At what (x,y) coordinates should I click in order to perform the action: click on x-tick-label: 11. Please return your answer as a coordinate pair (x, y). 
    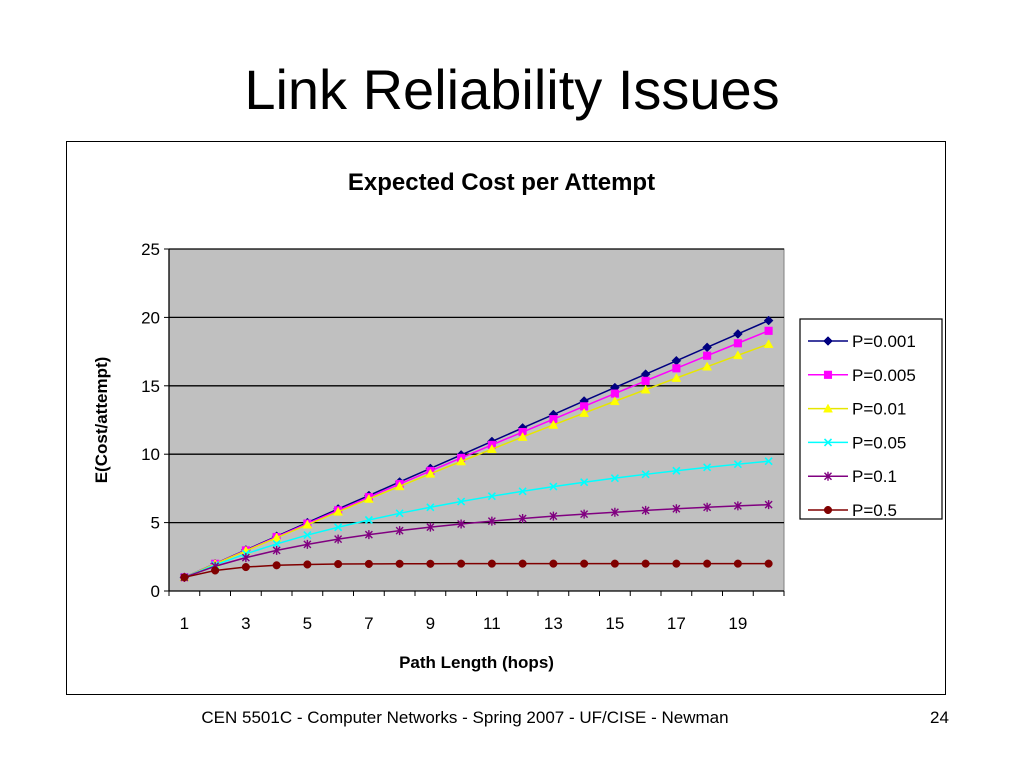
    Looking at the image, I should click on (492, 623).